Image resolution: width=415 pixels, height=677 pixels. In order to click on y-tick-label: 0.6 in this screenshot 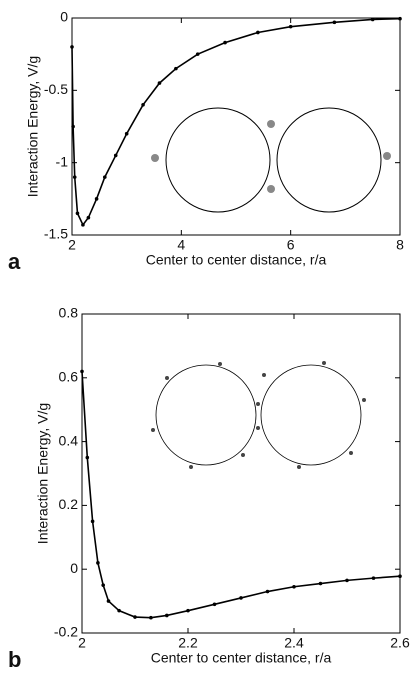, I will do `click(69, 377)`.